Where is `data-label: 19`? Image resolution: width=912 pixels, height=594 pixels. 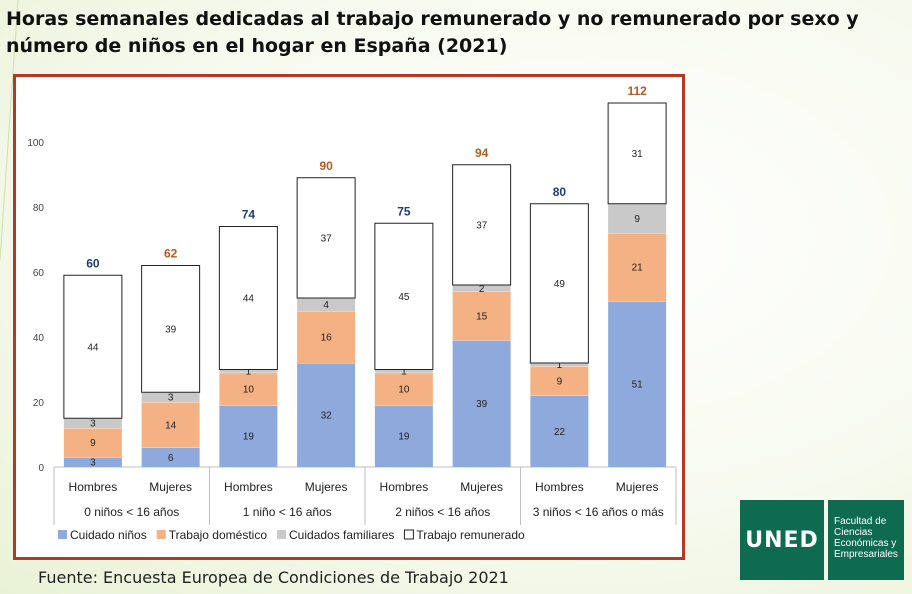
data-label: 19 is located at coordinates (249, 437).